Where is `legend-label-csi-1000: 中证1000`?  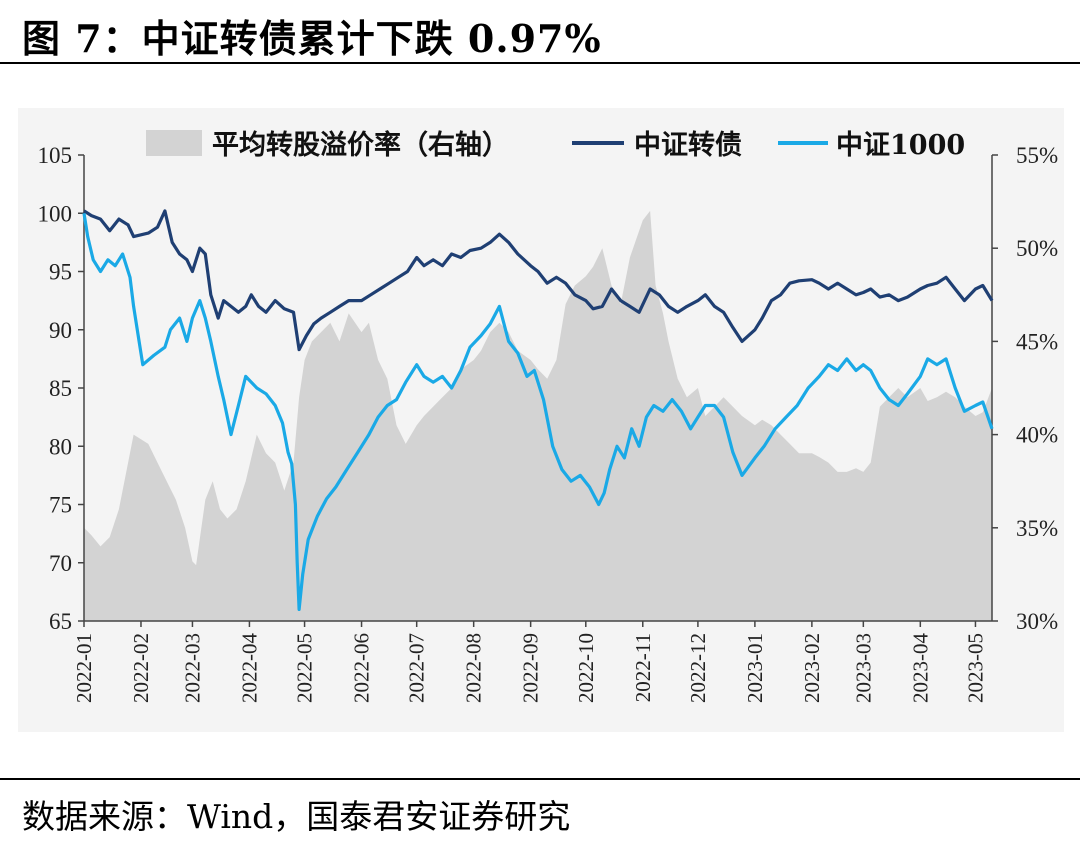 legend-label-csi-1000: 中证1000 is located at coordinates (900, 145).